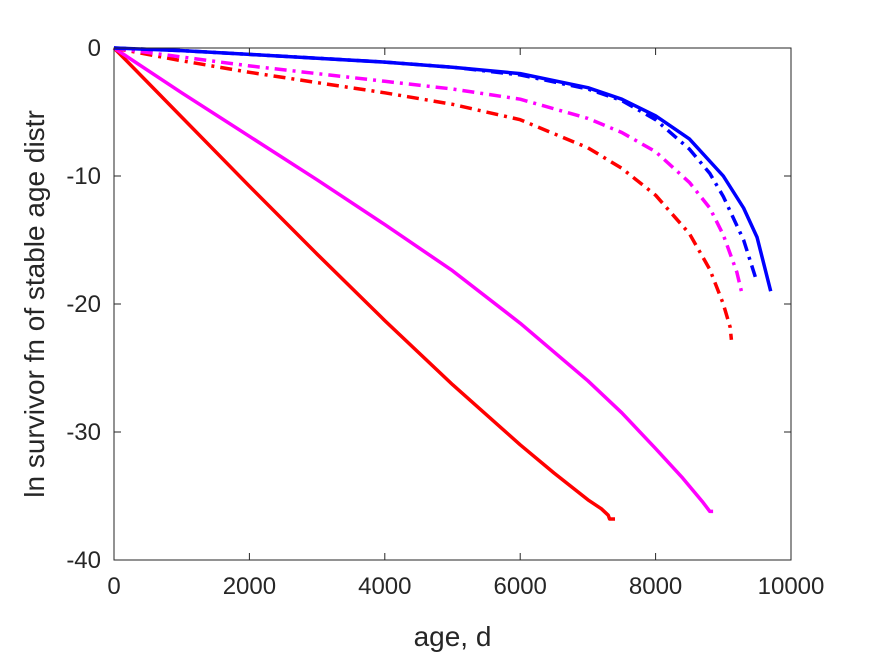  Describe the element at coordinates (83, 304) in the screenshot. I see `y-tick-label: -20` at that location.